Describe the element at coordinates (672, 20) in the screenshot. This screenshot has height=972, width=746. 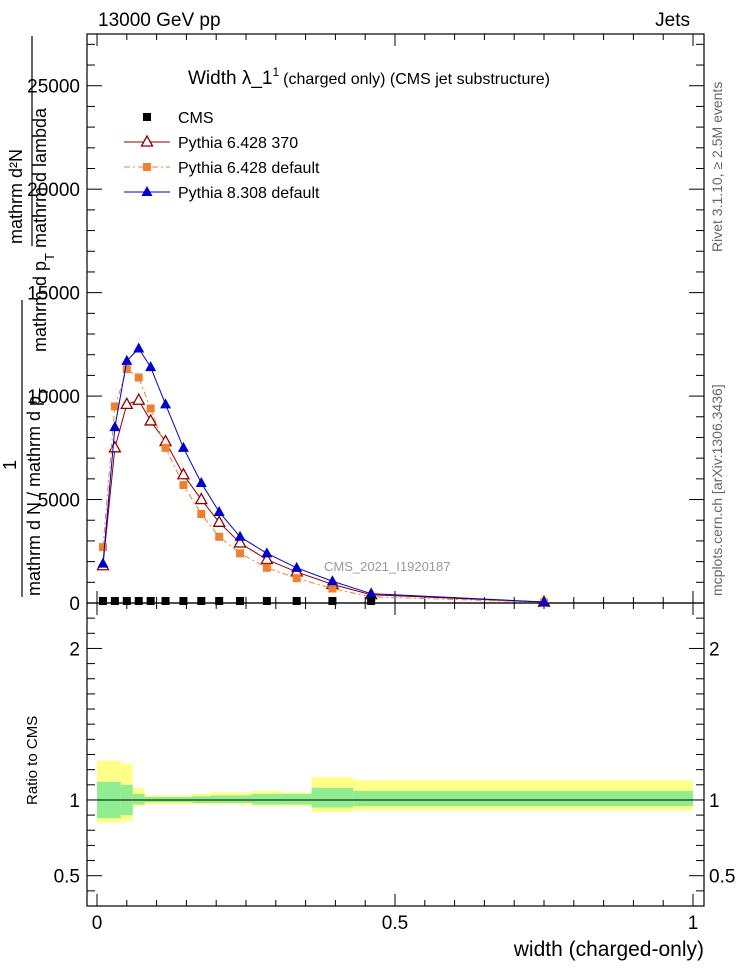
I see `header-right: Jets` at that location.